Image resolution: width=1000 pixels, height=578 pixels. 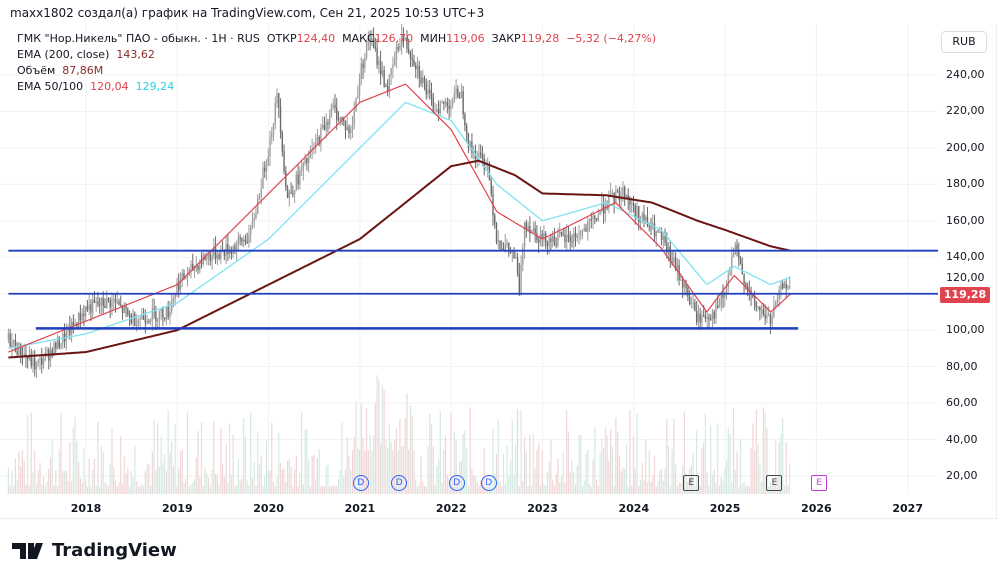 I want to click on legend-ema200: EMA (200, close) 143,62, so click(x=336, y=55).